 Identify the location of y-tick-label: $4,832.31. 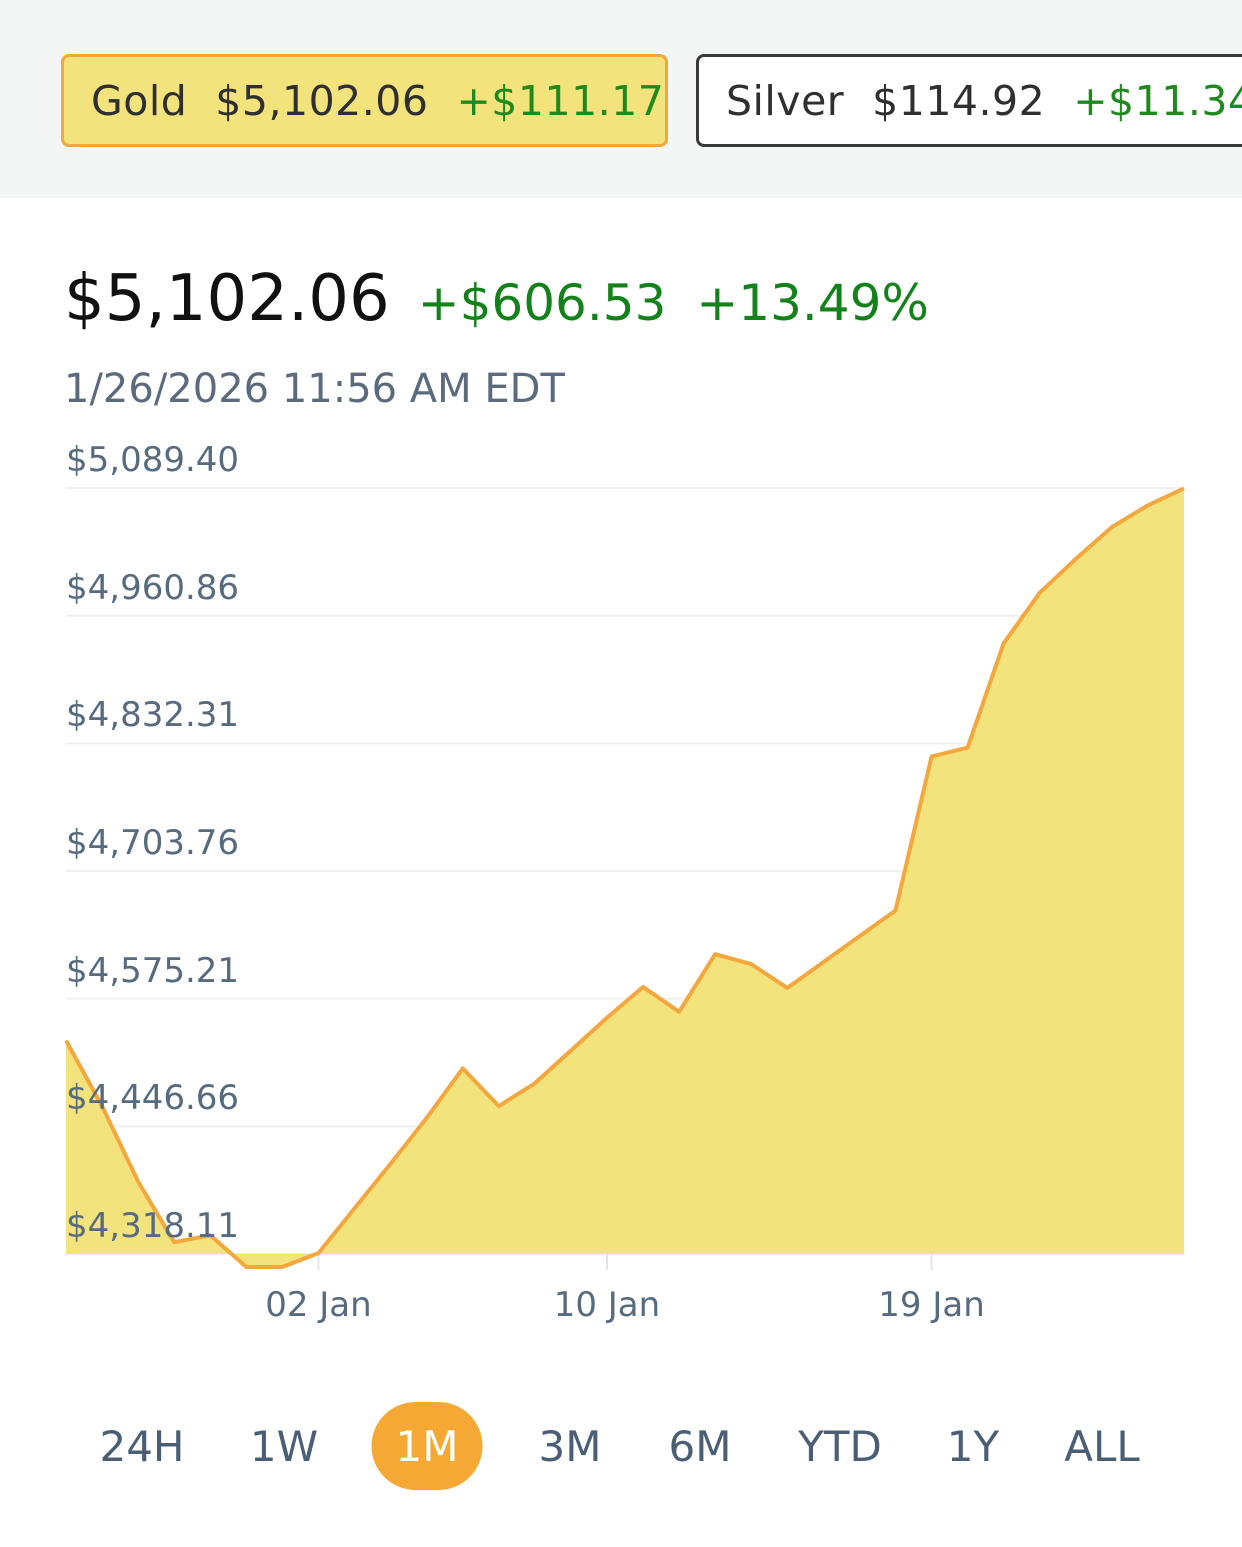
(153, 715).